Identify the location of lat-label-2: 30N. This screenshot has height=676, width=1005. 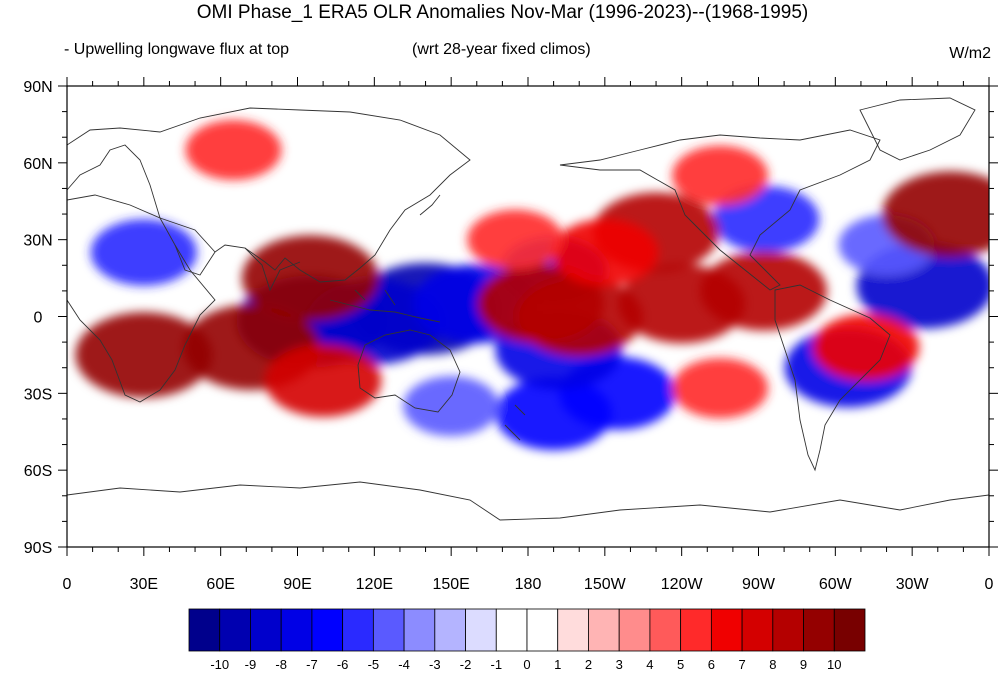
(37, 241).